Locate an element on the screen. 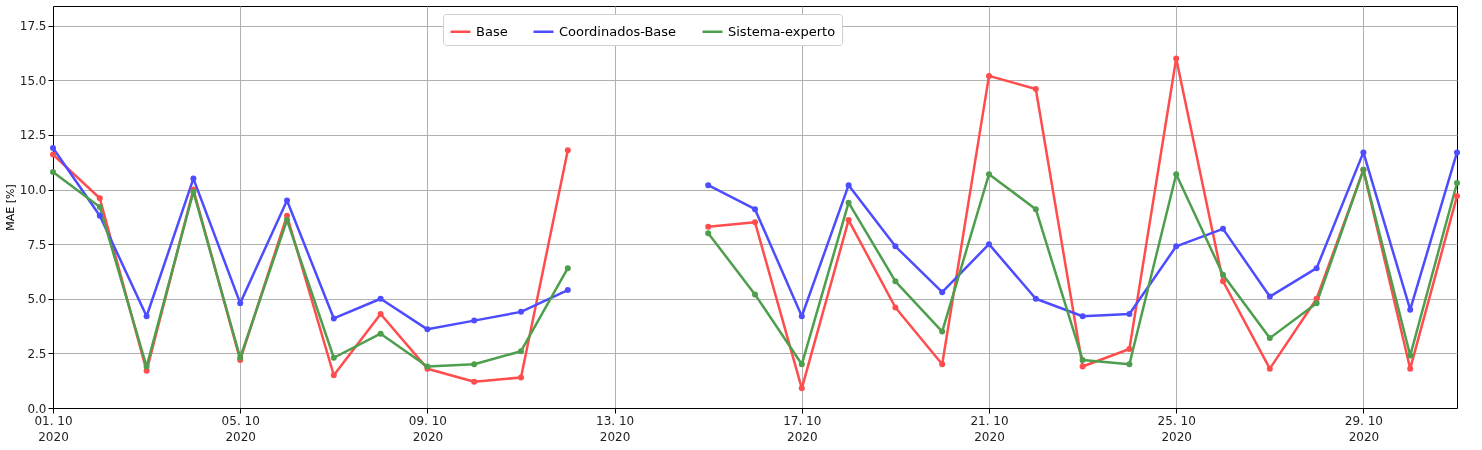  x-tick-label: 01. 10 2020 is located at coordinates (53, 428).